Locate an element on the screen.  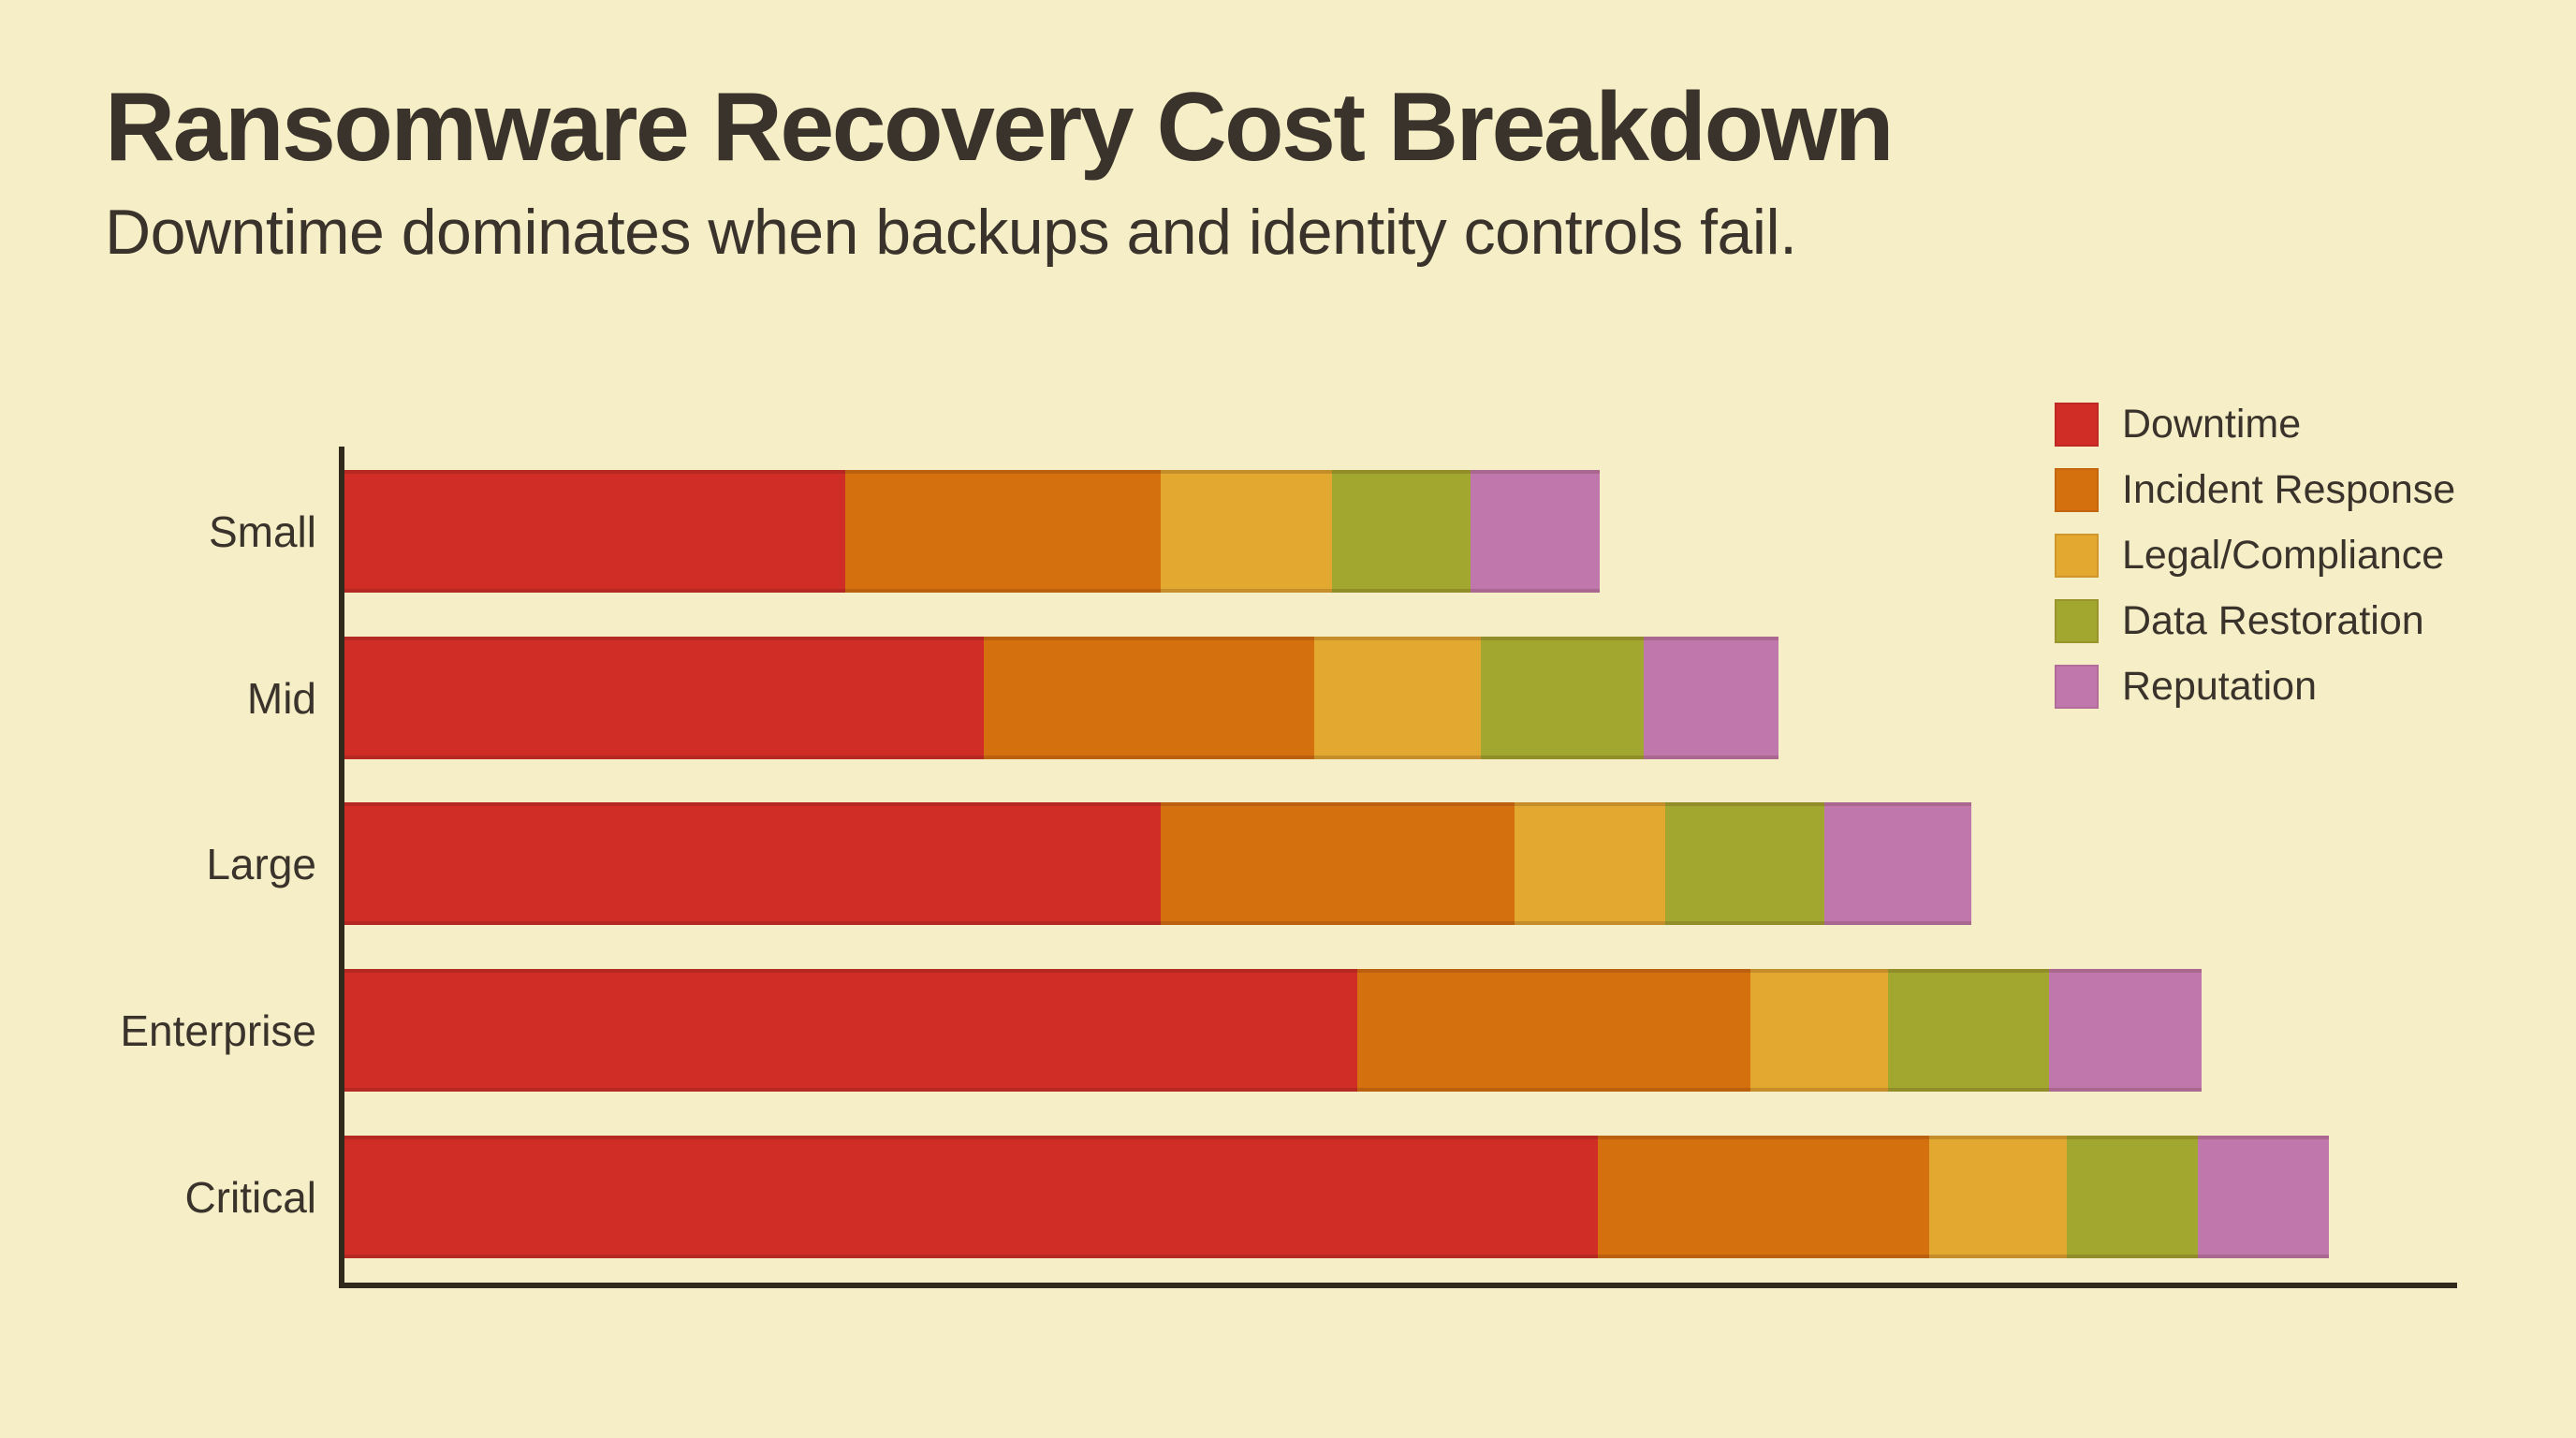
bar-segment-mid-downtime is located at coordinates (664, 698).